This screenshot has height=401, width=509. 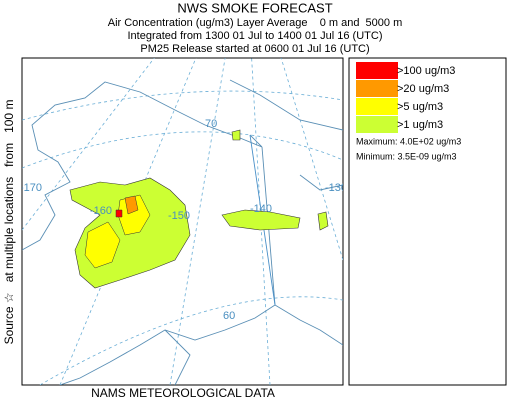 What do you see at coordinates (426, 71) in the screenshot?
I see `legend-label: >100 ug/m3` at bounding box center [426, 71].